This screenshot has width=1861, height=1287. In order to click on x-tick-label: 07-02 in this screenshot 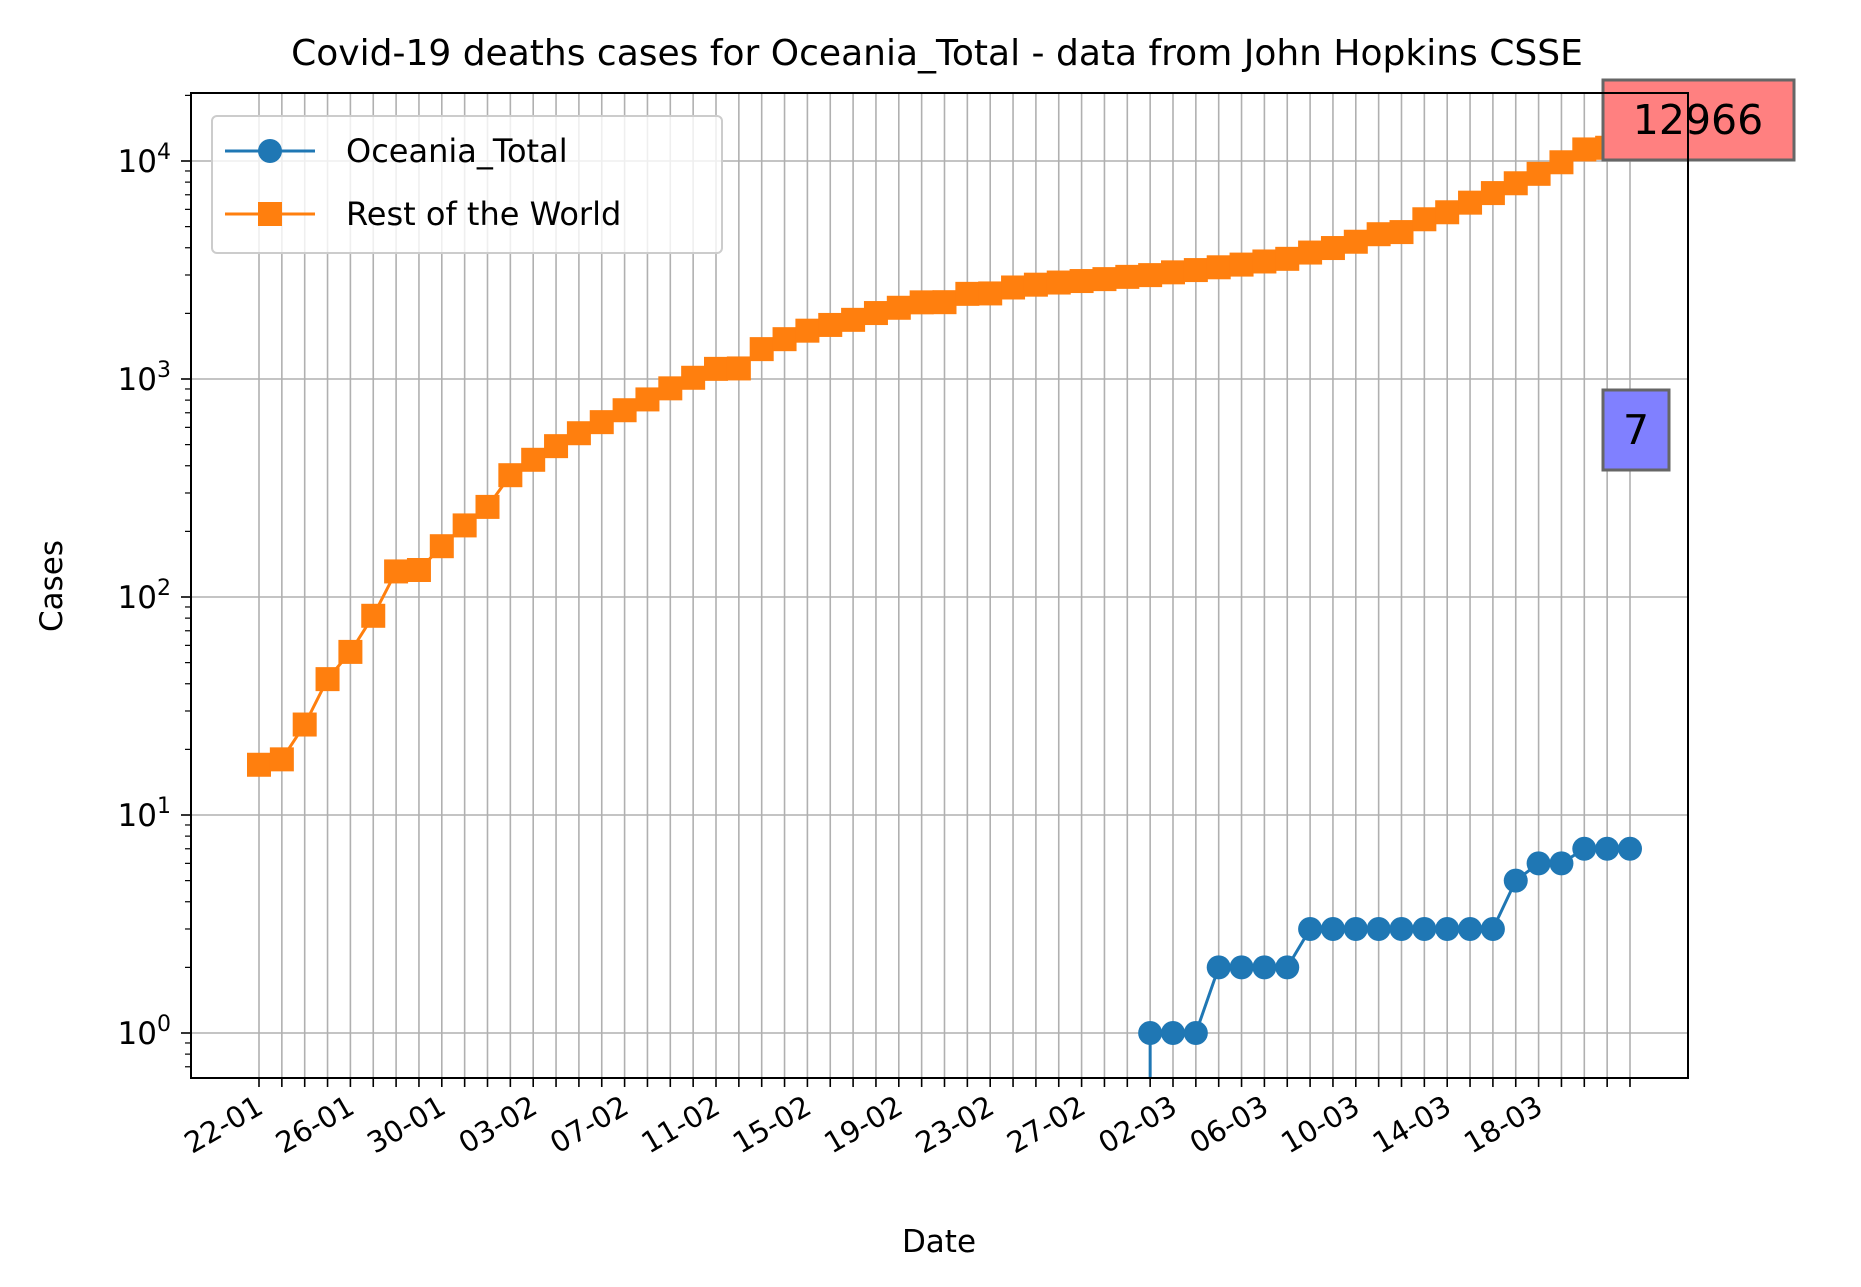, I will do `click(589, 1125)`.